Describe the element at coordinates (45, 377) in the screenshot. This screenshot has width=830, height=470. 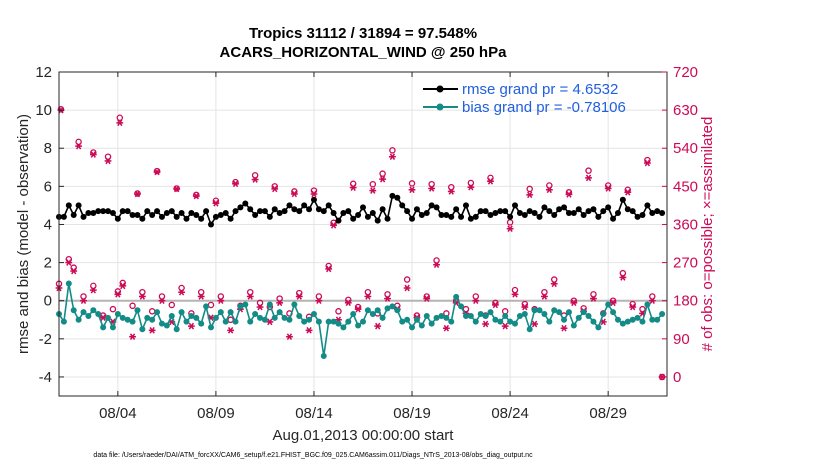
I see `left-y-tick-label: -4` at that location.